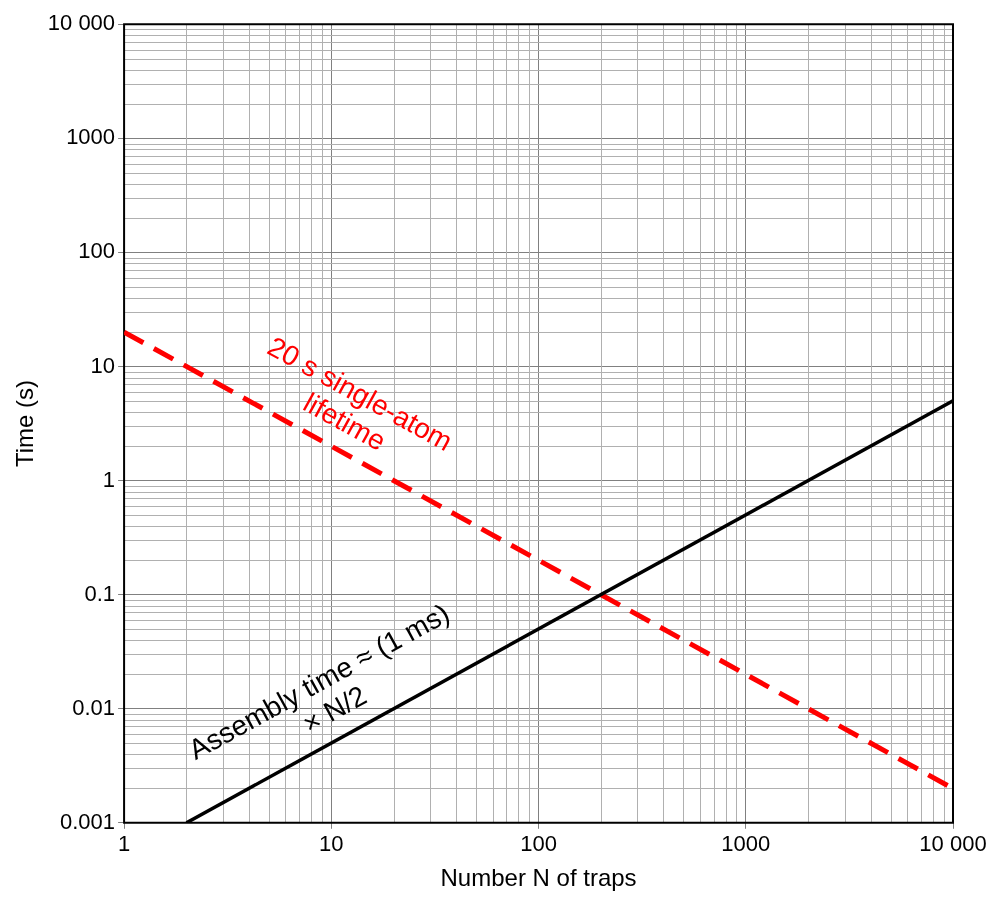 The width and height of the screenshot is (1004, 910). Describe the element at coordinates (25, 423) in the screenshot. I see `y-axis-title: Time (s)` at that location.